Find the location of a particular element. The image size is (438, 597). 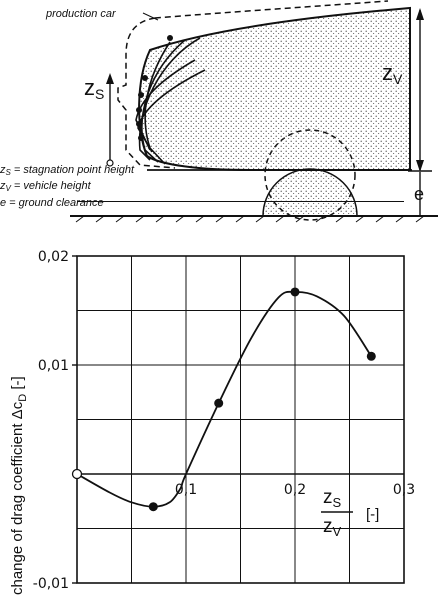

zv-arrow-head-top is located at coordinates (420, 14).